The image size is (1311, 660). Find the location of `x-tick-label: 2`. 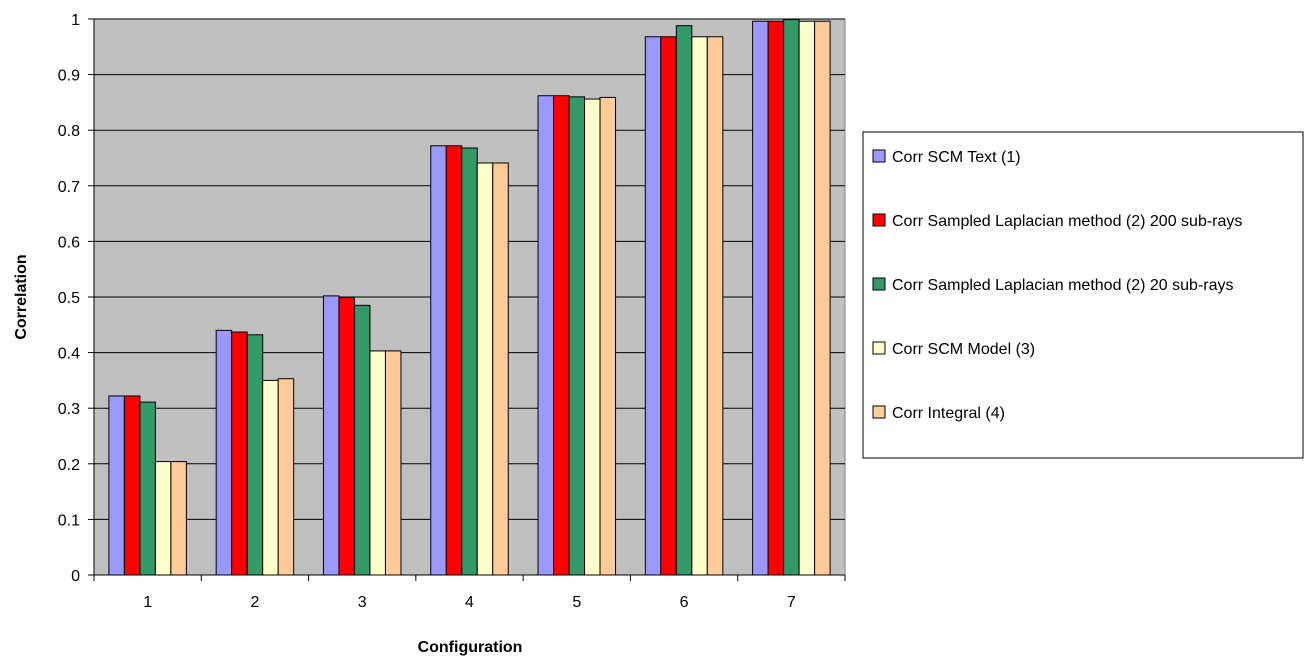

x-tick-label: 2 is located at coordinates (254, 602).